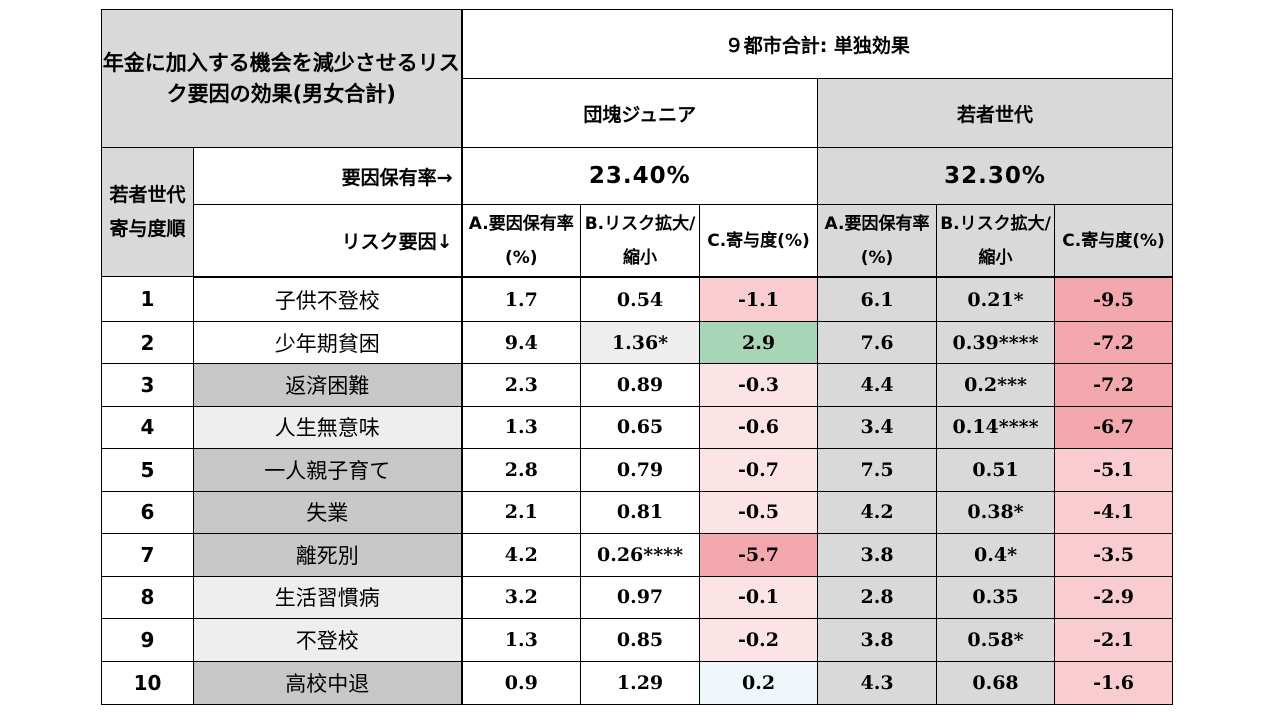 This screenshot has width=1280, height=720. I want to click on table-row: 2 少年期貧困 9.4 1.36* 2.9 7.6 0.39**** -7.2, so click(637, 343).